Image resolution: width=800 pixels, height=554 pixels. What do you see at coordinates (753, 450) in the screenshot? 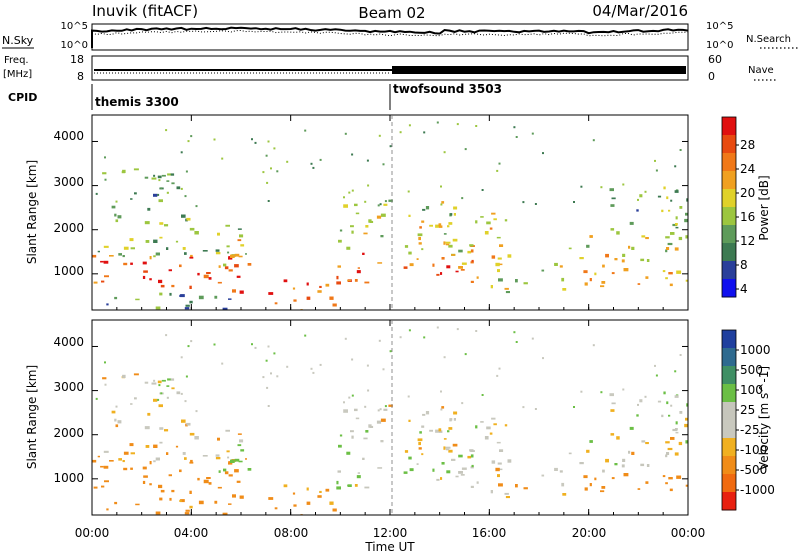
I see `colorbar-tick-label: -100` at bounding box center [753, 450].